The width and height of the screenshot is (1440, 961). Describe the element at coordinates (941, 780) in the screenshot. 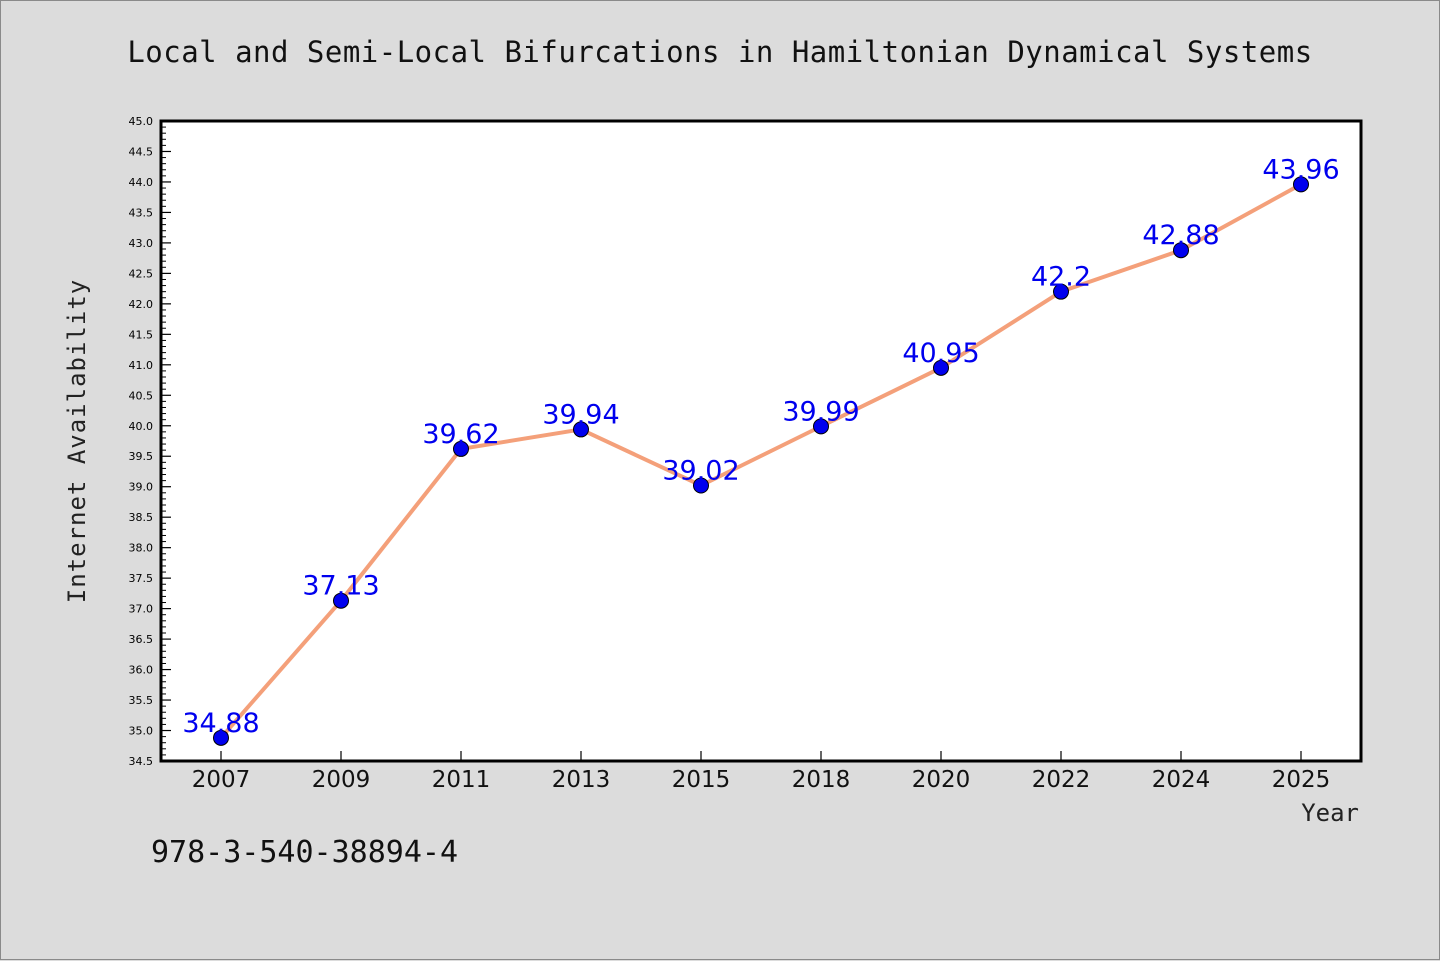

I see `x-tick-label: 2020` at that location.